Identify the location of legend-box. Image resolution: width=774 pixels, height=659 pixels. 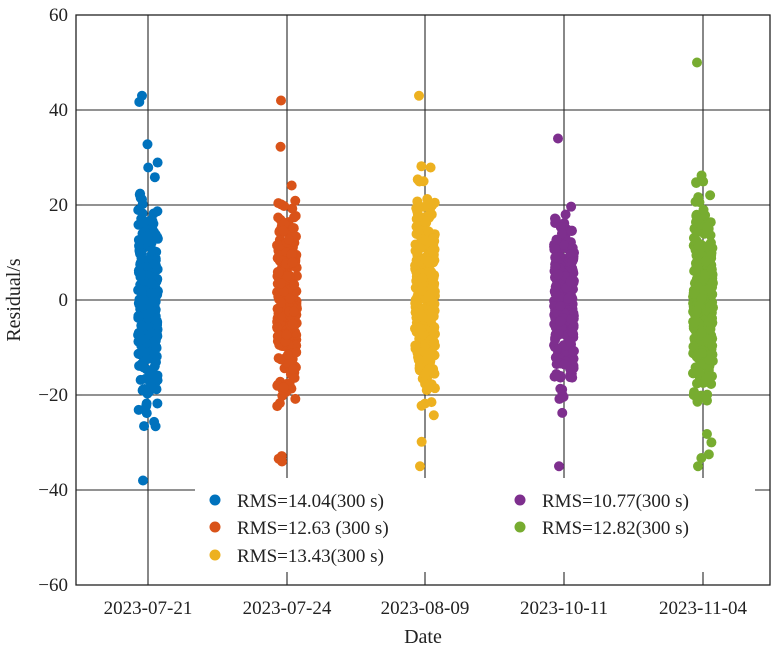
(475, 525).